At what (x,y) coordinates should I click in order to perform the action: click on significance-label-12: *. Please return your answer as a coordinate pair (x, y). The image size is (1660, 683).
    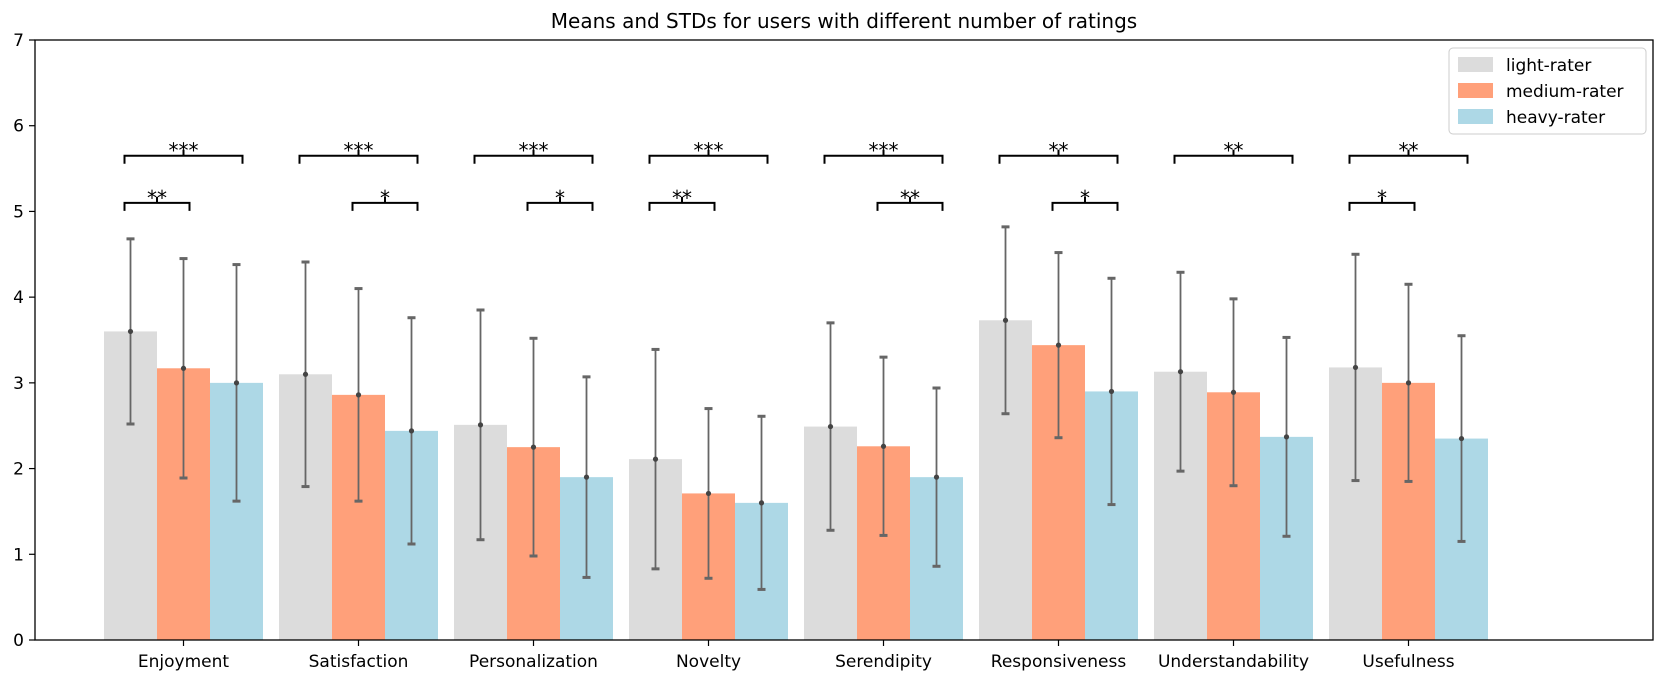
    Looking at the image, I should click on (1085, 198).